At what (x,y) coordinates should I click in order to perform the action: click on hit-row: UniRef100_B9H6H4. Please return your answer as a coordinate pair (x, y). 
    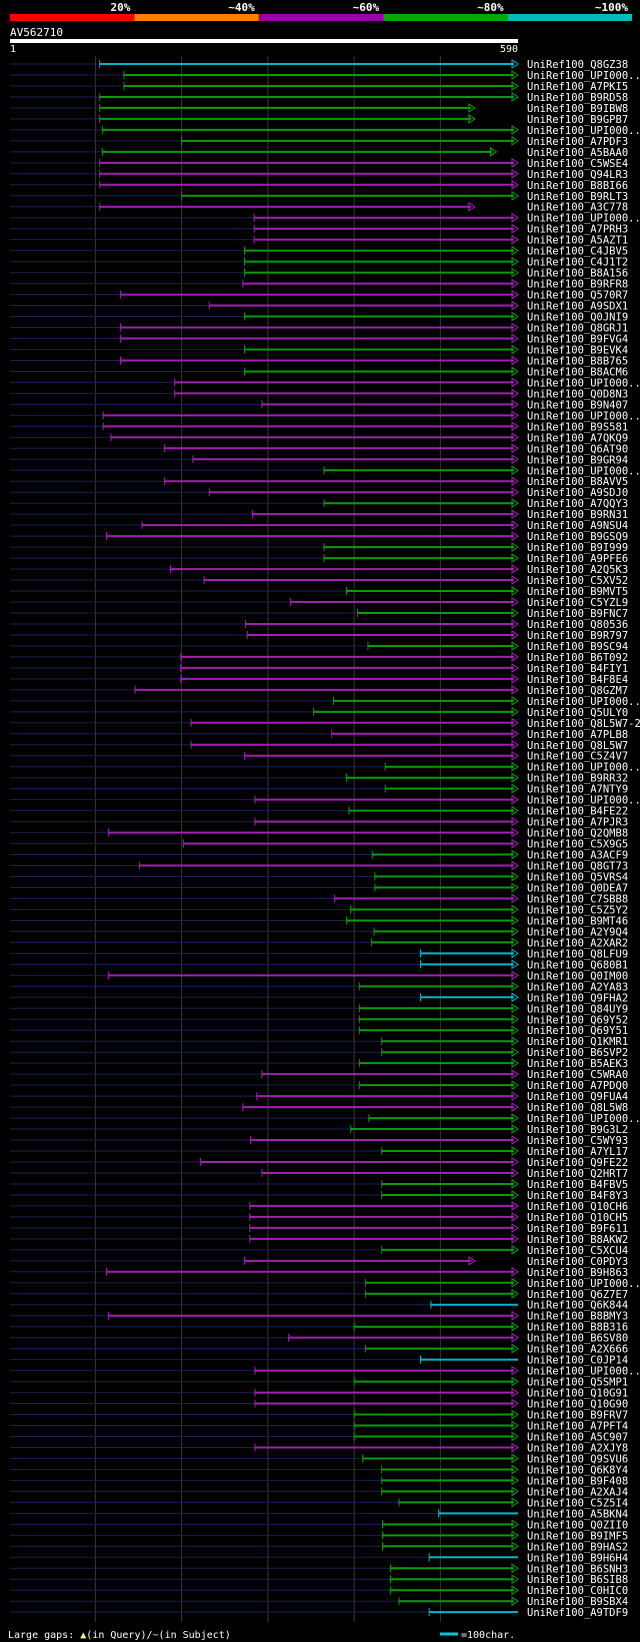
    Looking at the image, I should click on (319, 1558).